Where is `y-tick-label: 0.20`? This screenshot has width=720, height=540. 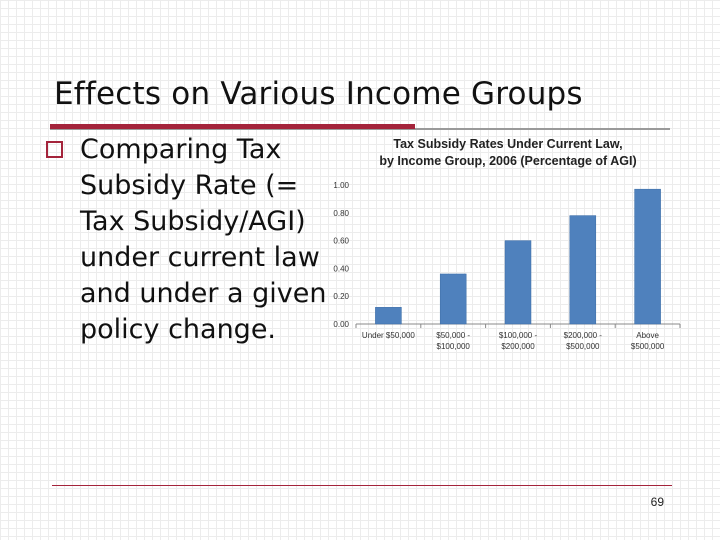 y-tick-label: 0.20 is located at coordinates (341, 296).